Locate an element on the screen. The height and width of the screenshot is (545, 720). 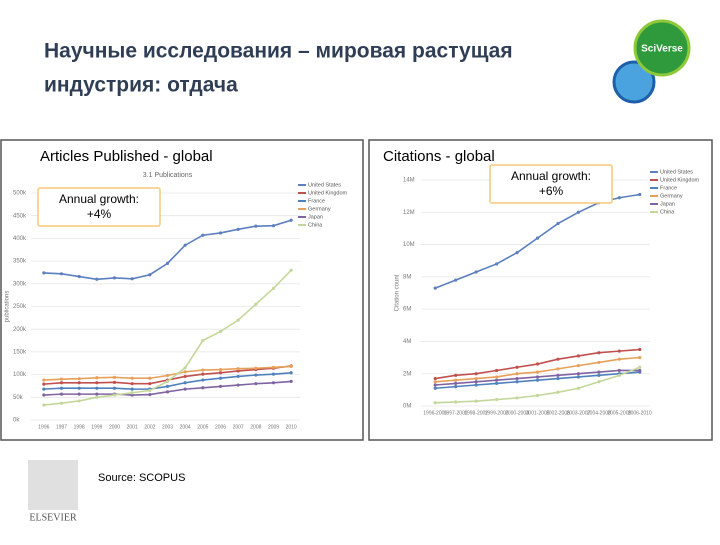
chart-subtitle: 3.1 Publications is located at coordinates (168, 175).